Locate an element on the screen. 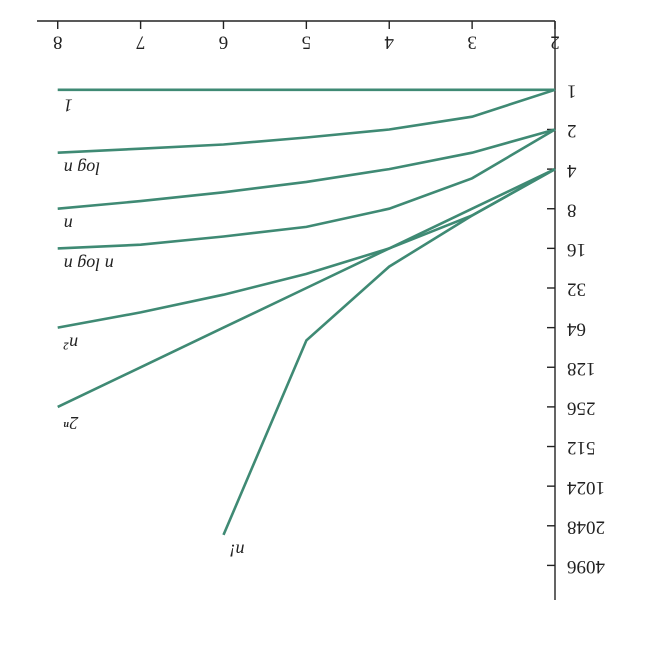 The height and width of the screenshot is (651, 652). x-tick-label: 5 is located at coordinates (307, 42).